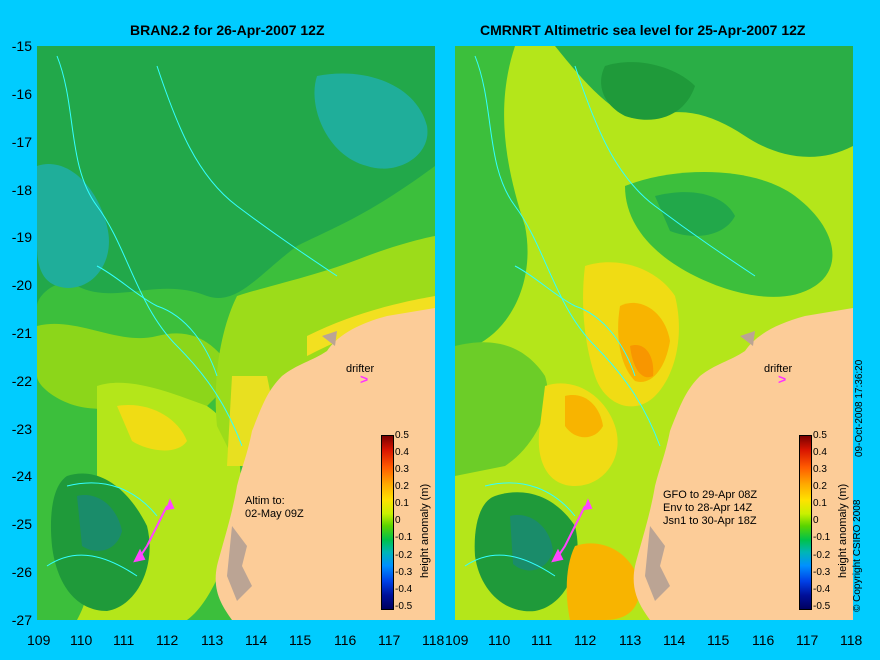 Image resolution: width=880 pixels, height=660 pixels. I want to click on timestamp: 09-Oct-2008 17:36:20, so click(859, 408).